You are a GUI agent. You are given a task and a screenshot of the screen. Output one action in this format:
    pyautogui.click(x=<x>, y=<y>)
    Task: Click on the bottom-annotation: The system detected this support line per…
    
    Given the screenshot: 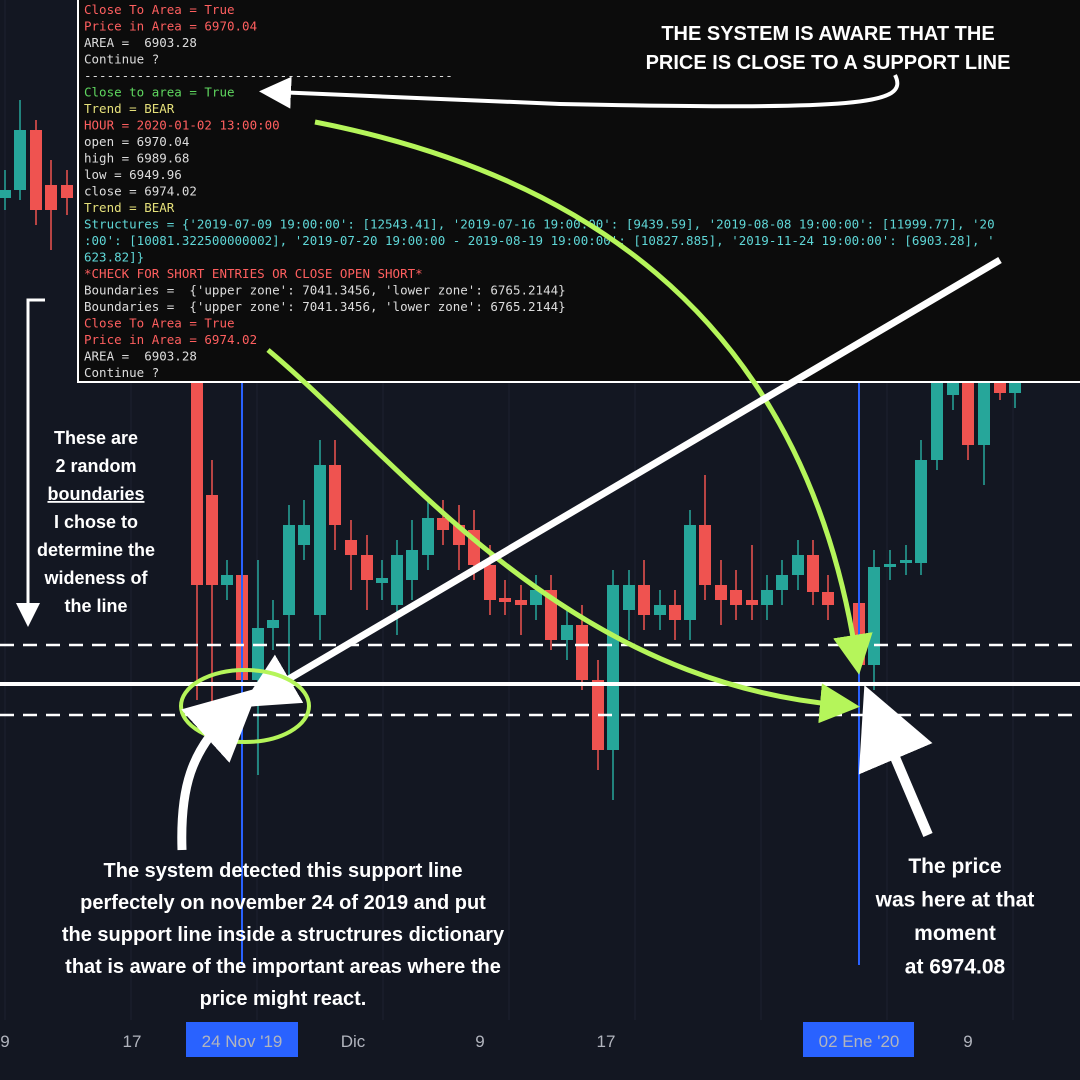 What is the action you would take?
    pyautogui.click(x=283, y=935)
    